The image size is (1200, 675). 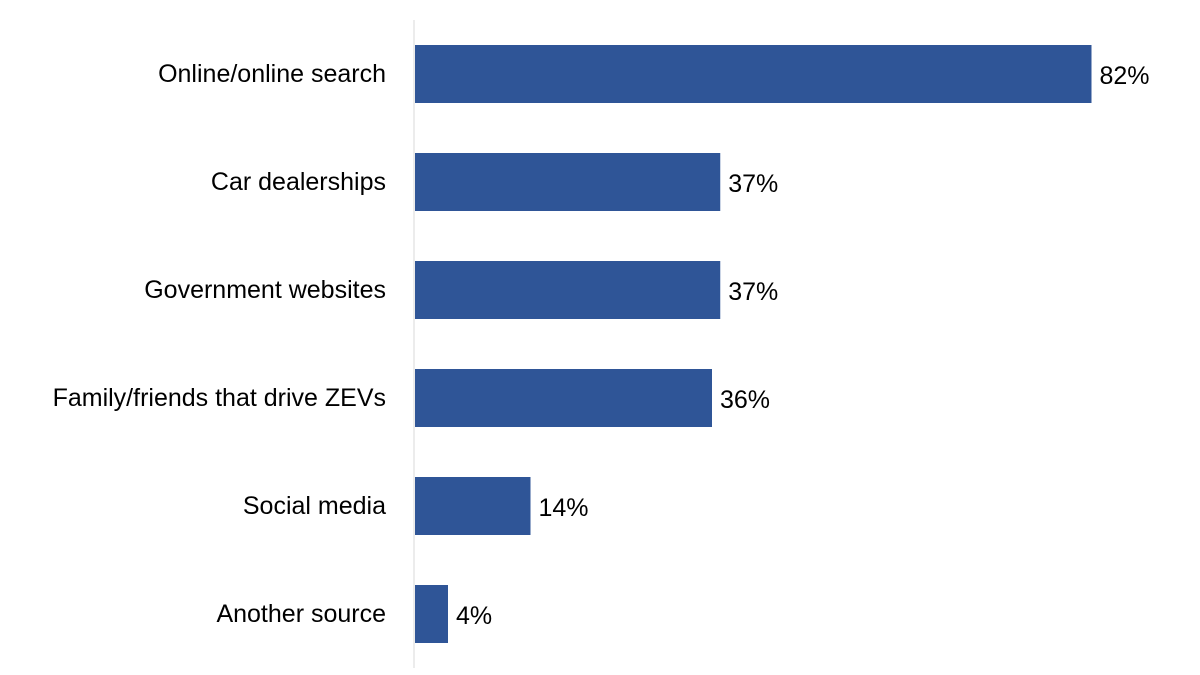 I want to click on data-label-3: 36%, so click(x=745, y=400).